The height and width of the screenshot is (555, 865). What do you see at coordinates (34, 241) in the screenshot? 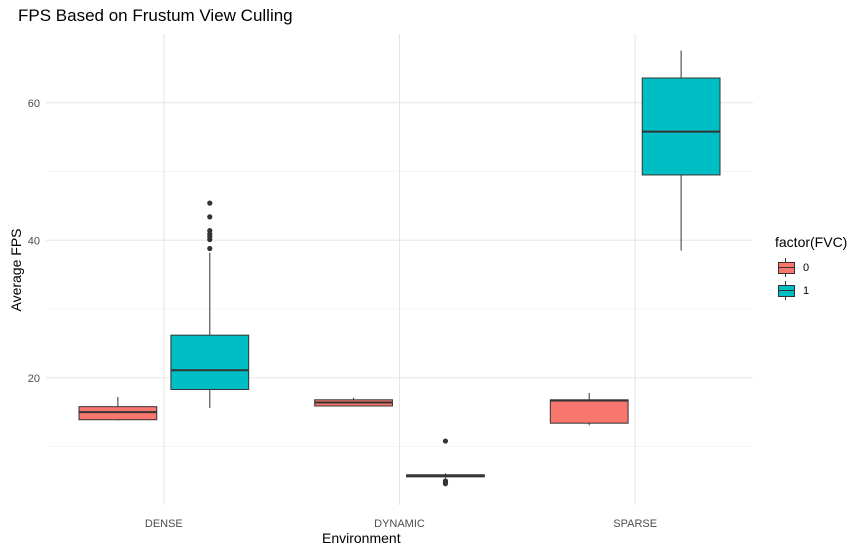
I see `y-tick-label: 40` at bounding box center [34, 241].